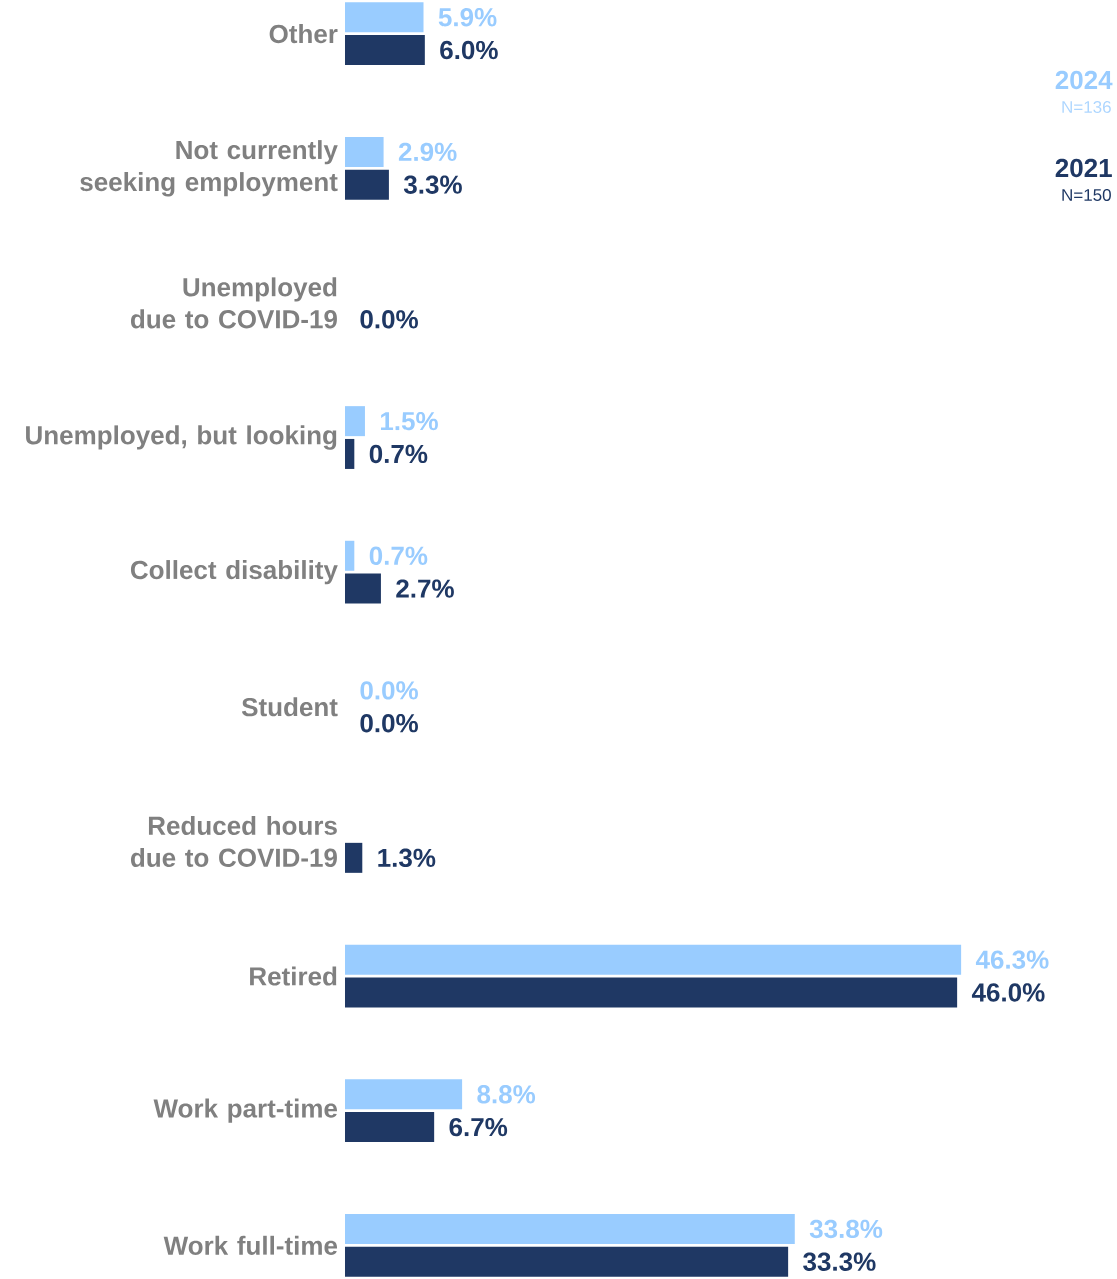  What do you see at coordinates (289, 707) in the screenshot?
I see `y-tick-label: Student` at bounding box center [289, 707].